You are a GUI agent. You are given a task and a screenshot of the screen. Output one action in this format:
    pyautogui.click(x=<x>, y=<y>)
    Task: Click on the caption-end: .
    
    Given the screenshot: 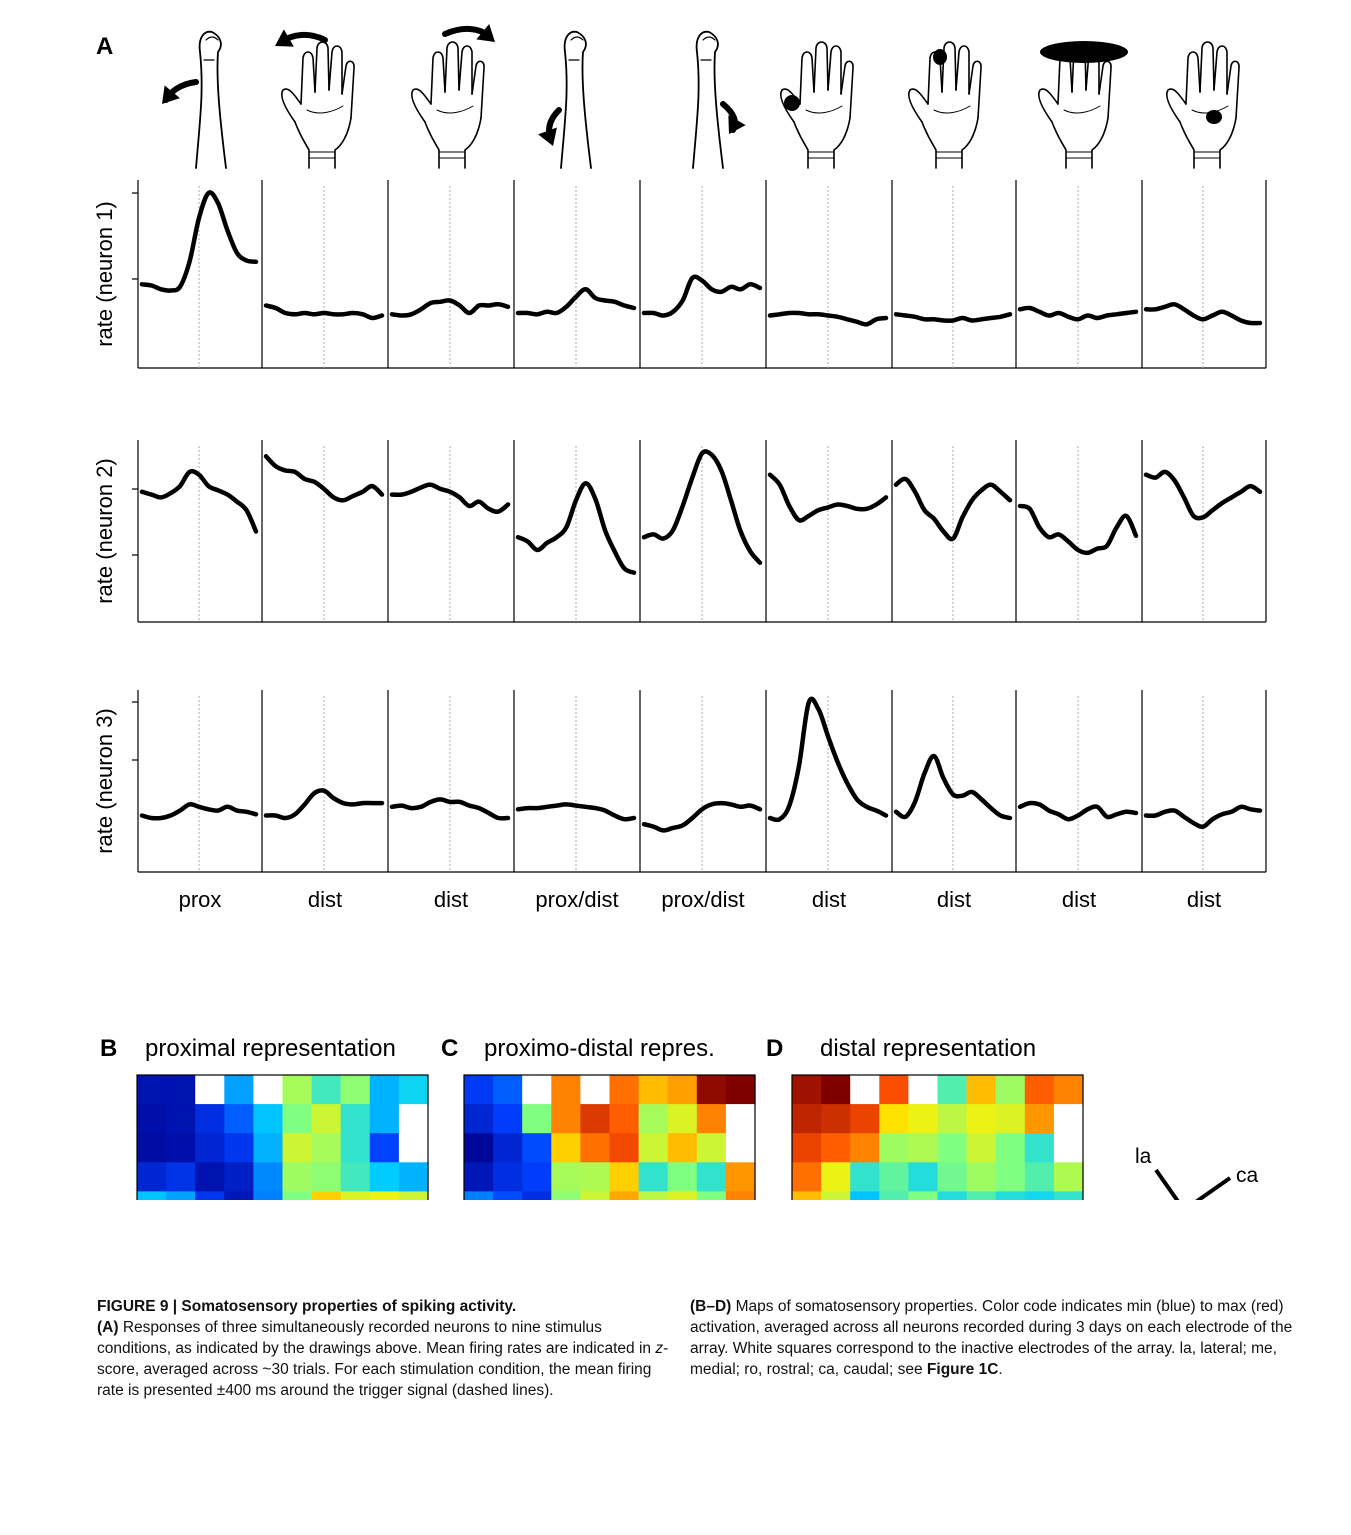 What is the action you would take?
    pyautogui.click(x=1000, y=1369)
    